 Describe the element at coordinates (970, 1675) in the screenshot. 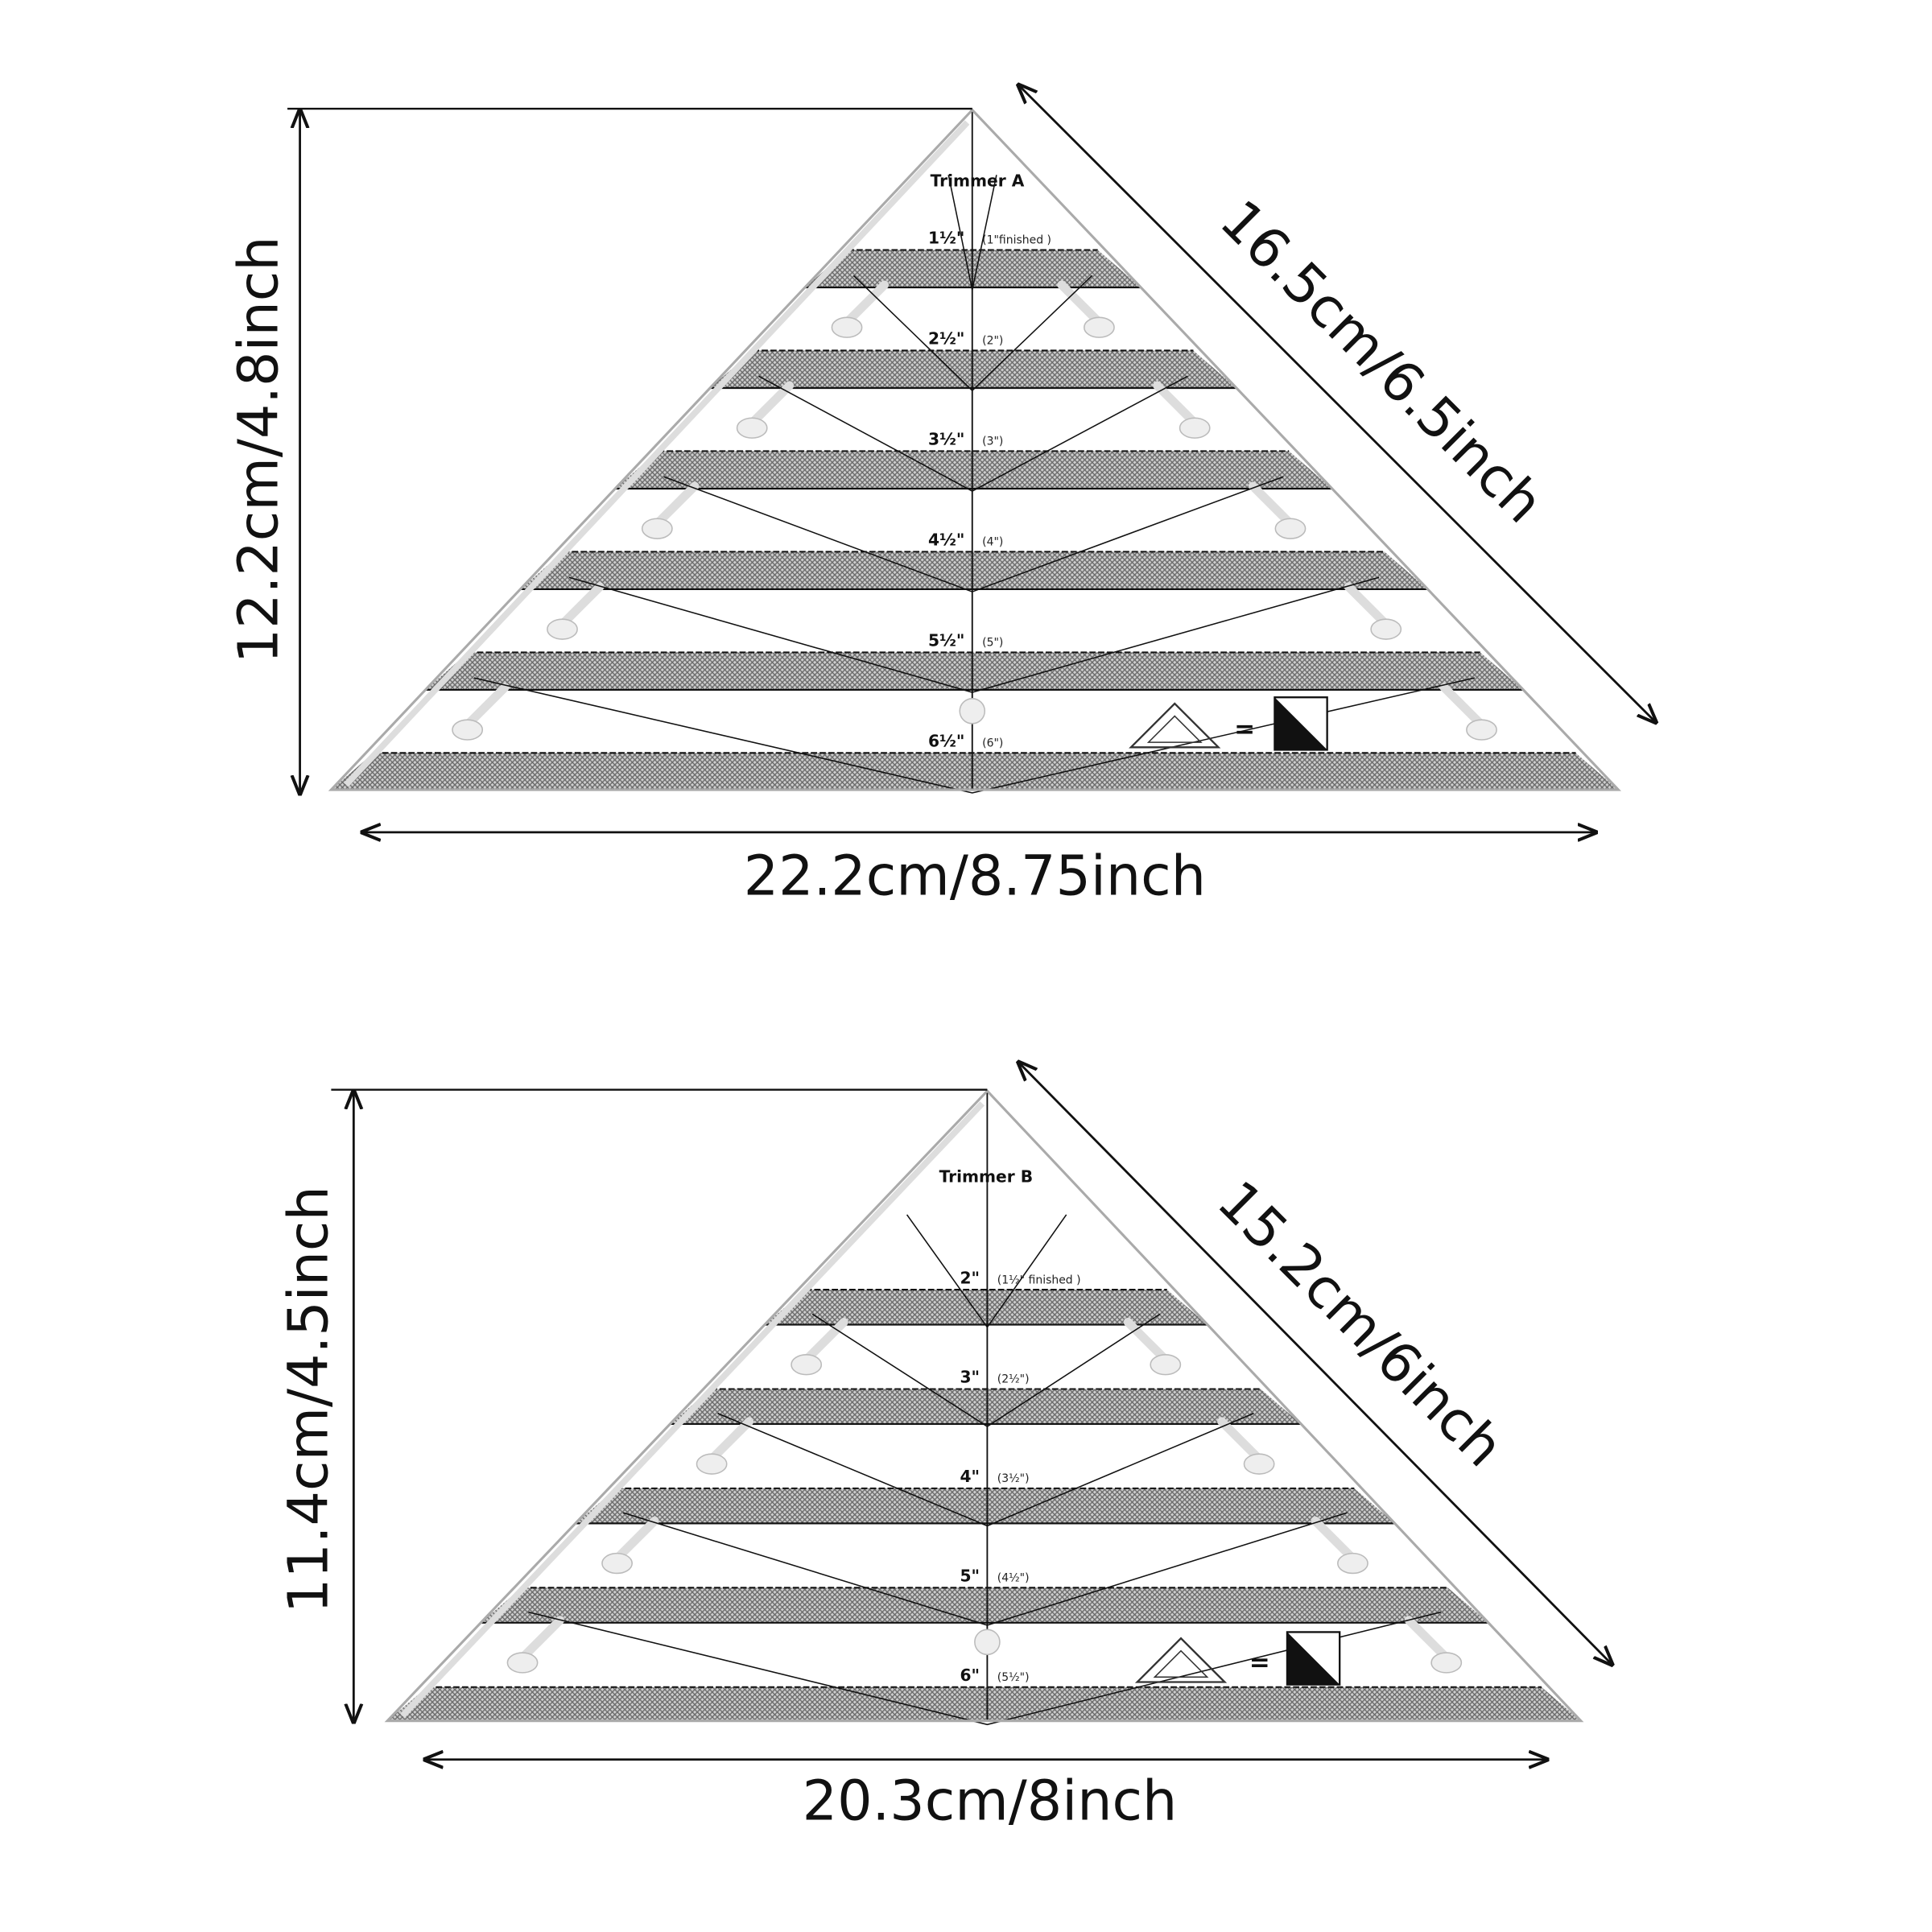

I see `size-label: 6"` at that location.